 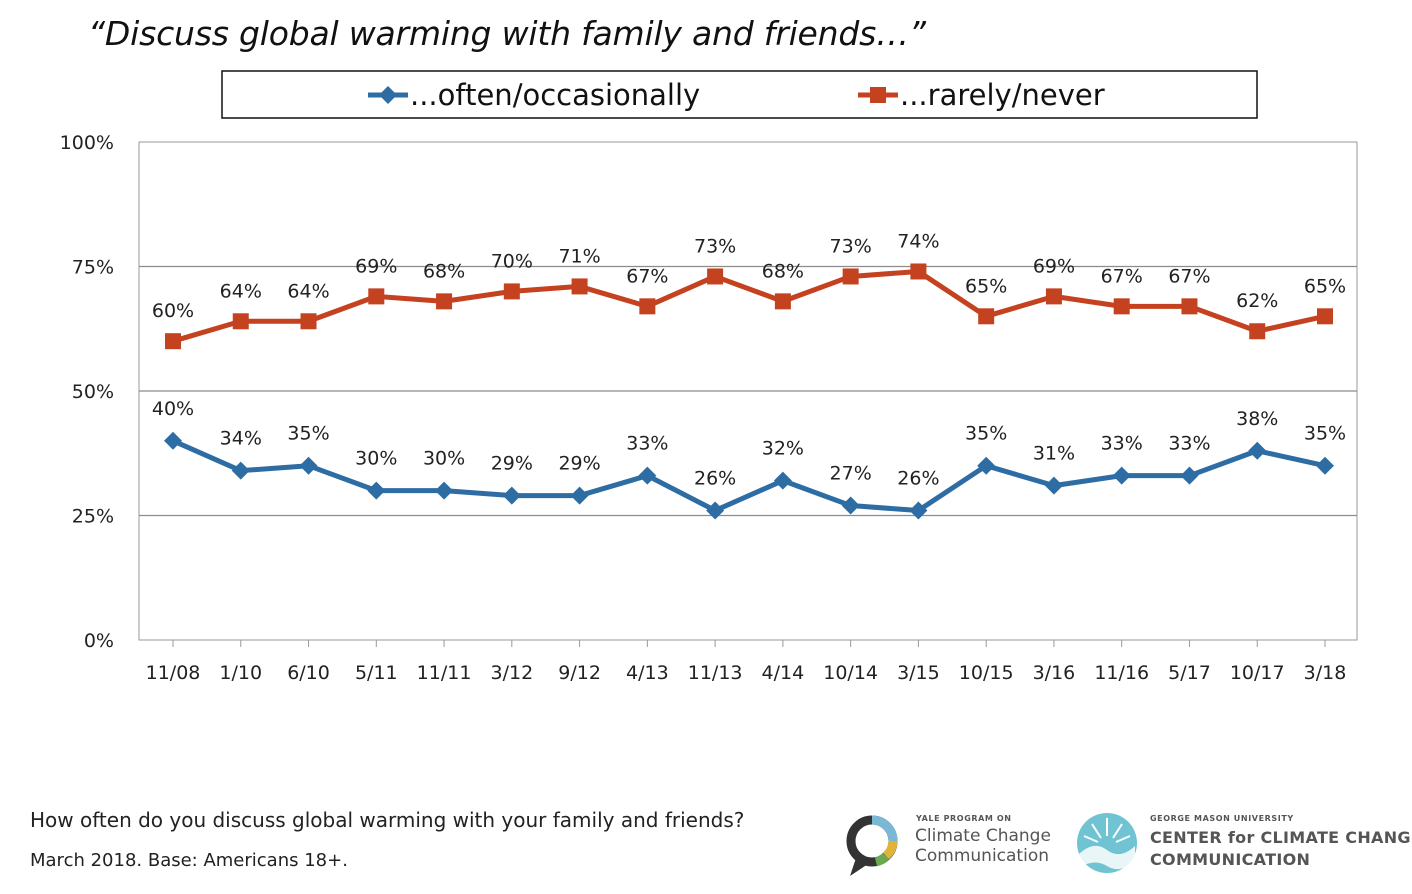 What do you see at coordinates (173, 311) in the screenshot?
I see `data-label: 60%` at bounding box center [173, 311].